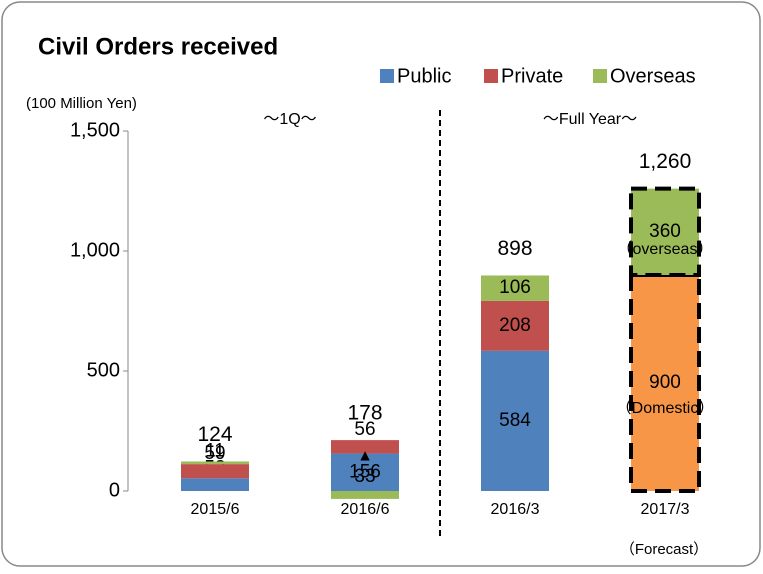  I want to click on value-label: 156, so click(365, 471).